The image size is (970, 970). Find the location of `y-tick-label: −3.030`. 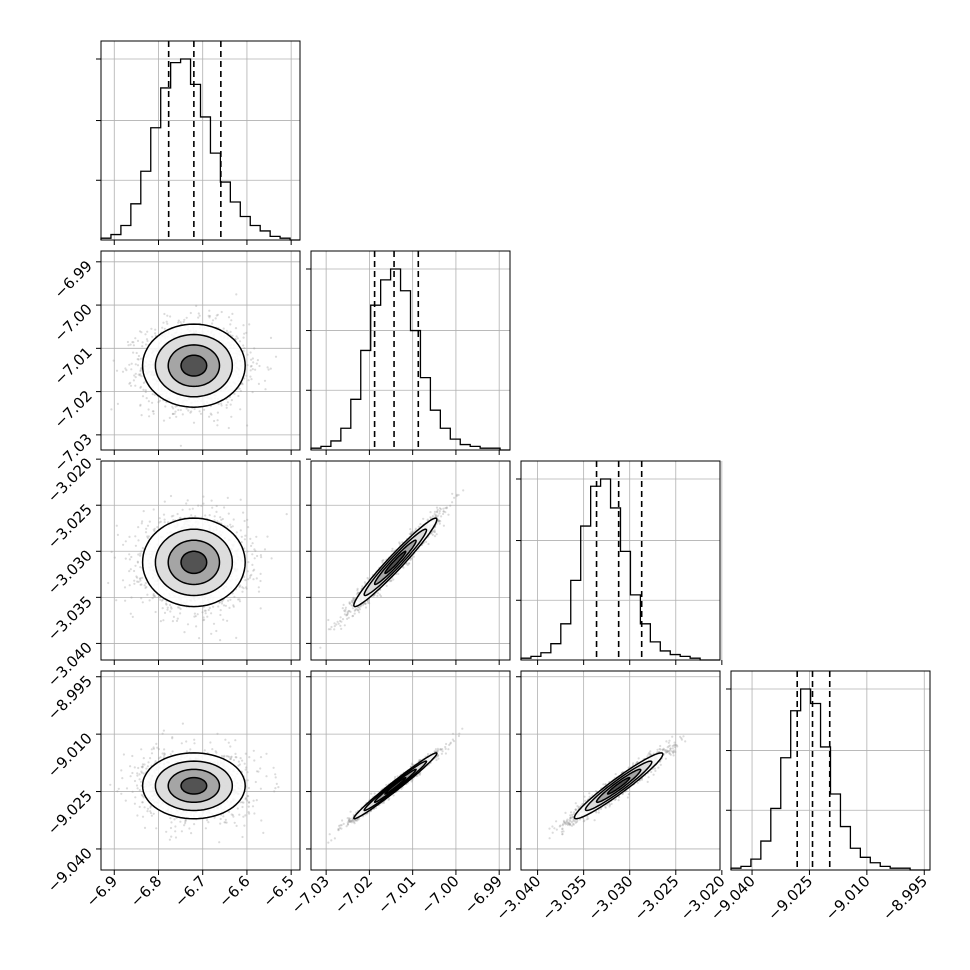

y-tick-label: −3.030 is located at coordinates (70, 572).